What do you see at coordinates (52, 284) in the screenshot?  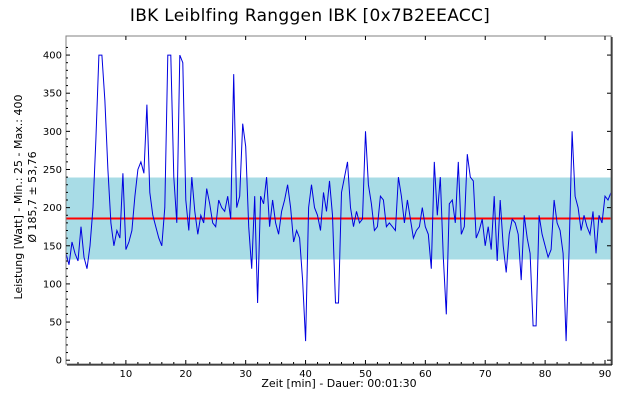 I see `y-tick-label: 100` at bounding box center [52, 284].